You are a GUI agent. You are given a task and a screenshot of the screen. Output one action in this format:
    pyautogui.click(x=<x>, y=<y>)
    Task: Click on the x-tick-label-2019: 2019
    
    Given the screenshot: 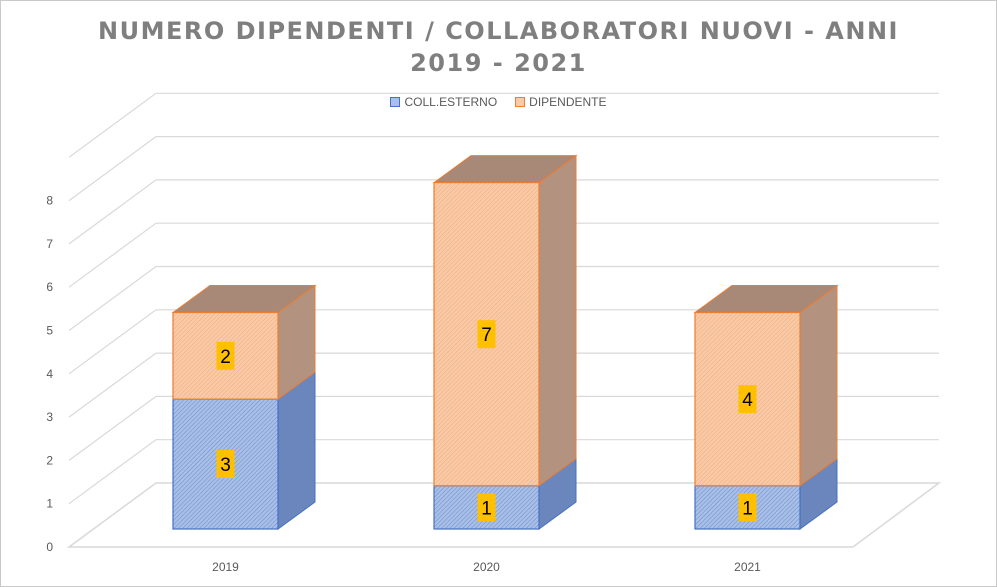 What is the action you would take?
    pyautogui.click(x=225, y=567)
    